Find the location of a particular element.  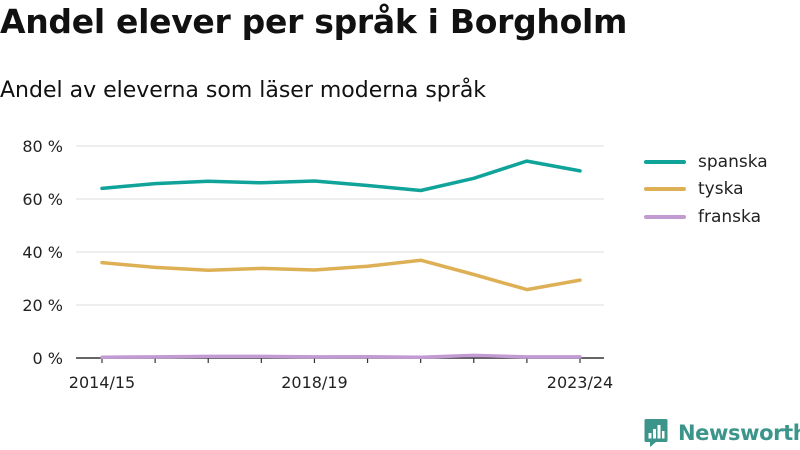

legend-item-franska: franska is located at coordinates (706, 217).